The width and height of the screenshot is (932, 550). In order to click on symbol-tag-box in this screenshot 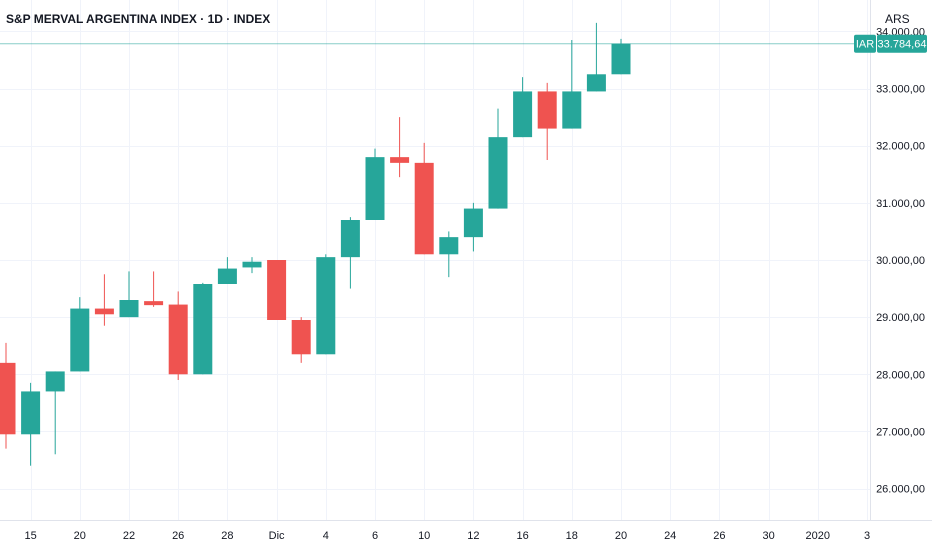, I will do `click(865, 43)`.